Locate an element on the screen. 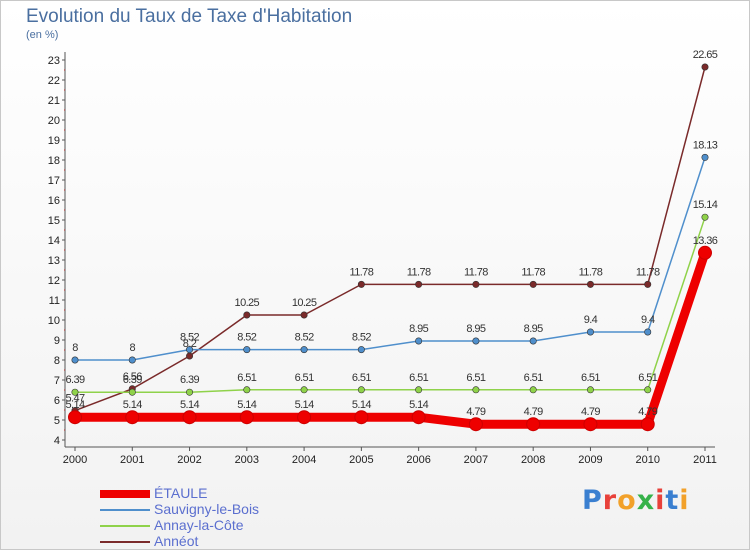 Image resolution: width=750 pixels, height=550 pixels. y-tick-label: 17 is located at coordinates (54, 181).